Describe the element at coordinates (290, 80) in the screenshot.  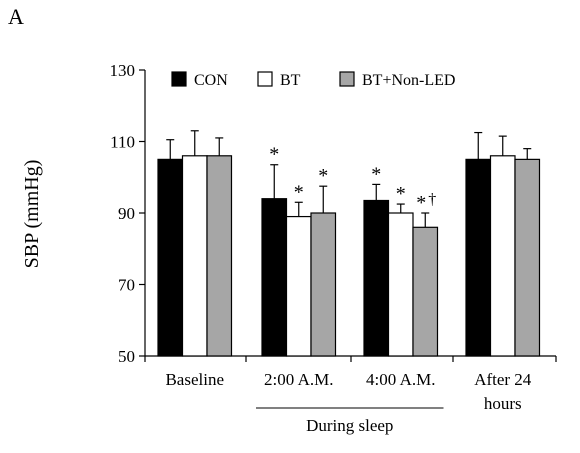
I see `legend-label: BT` at that location.